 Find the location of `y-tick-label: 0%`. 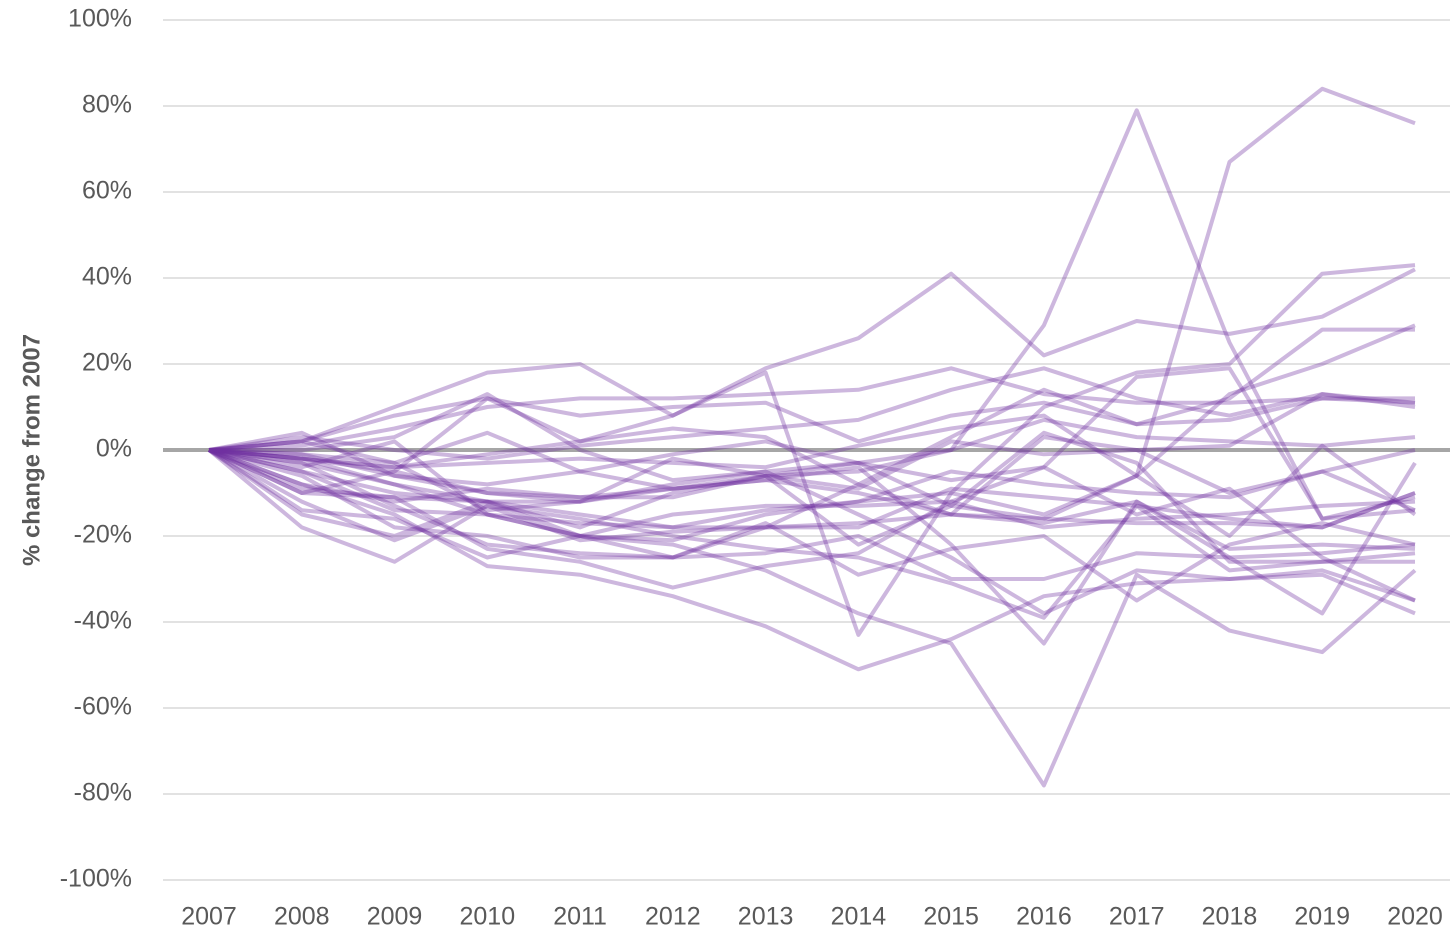

y-tick-label: 0% is located at coordinates (114, 449).